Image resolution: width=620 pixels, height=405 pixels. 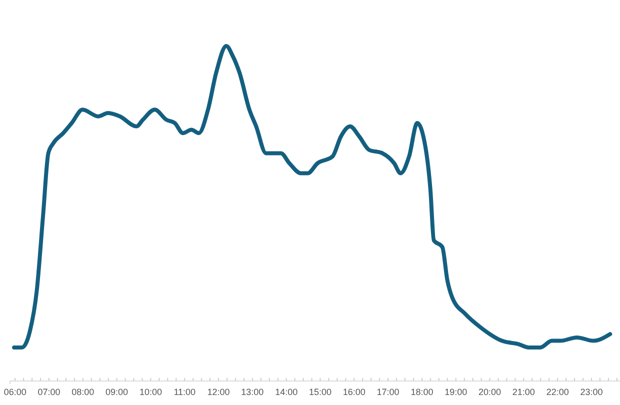 What do you see at coordinates (150, 392) in the screenshot?
I see `x-tick-label: 10:00` at bounding box center [150, 392].